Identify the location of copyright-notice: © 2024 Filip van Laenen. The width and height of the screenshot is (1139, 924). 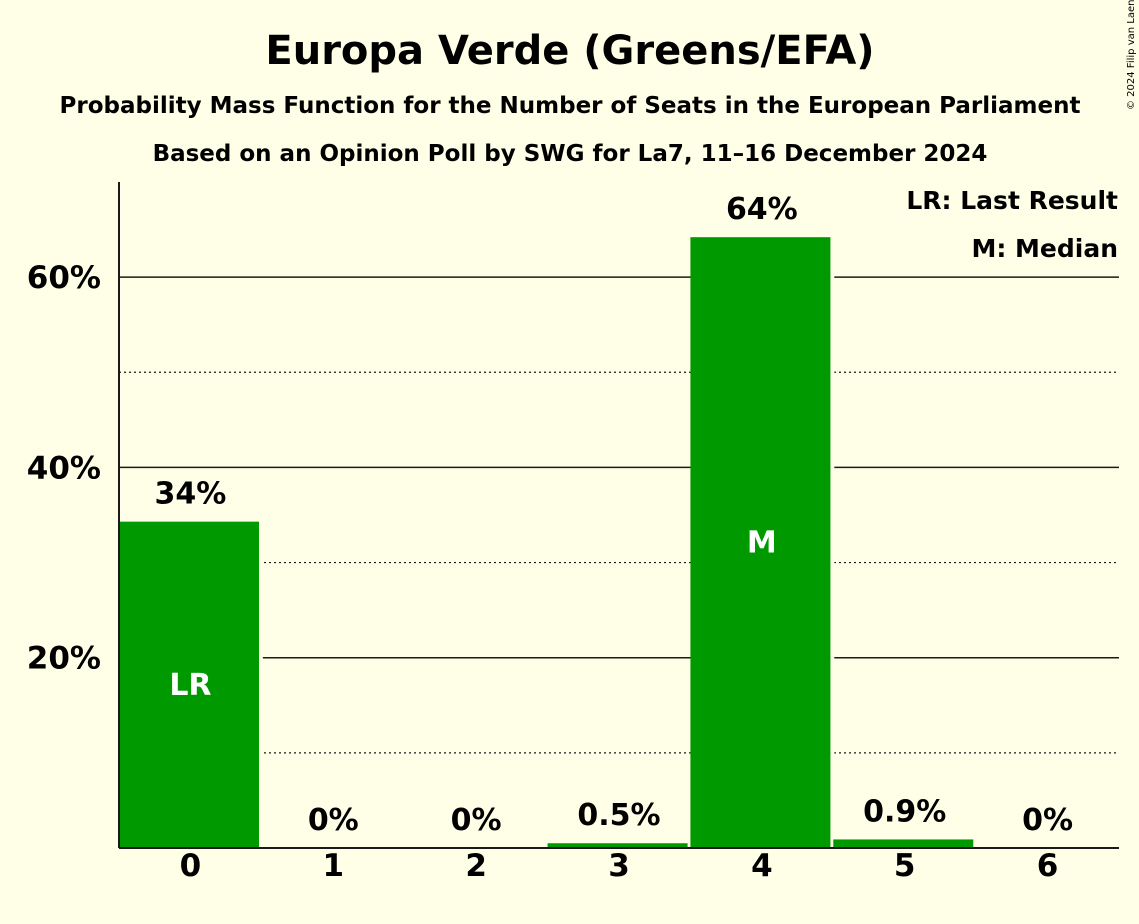
(1131, 55).